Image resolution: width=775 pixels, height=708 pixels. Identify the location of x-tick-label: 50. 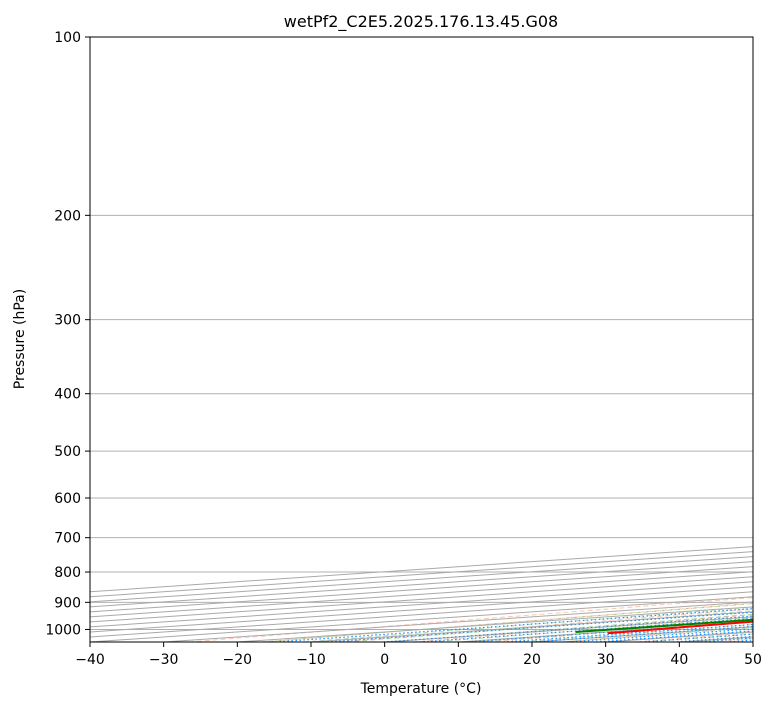
(753, 660).